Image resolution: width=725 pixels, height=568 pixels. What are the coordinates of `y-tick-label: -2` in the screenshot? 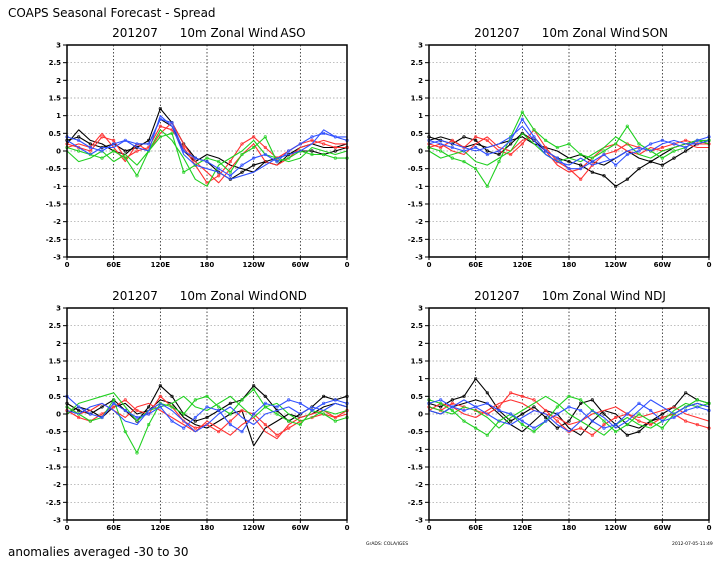 It's located at (57, 485).